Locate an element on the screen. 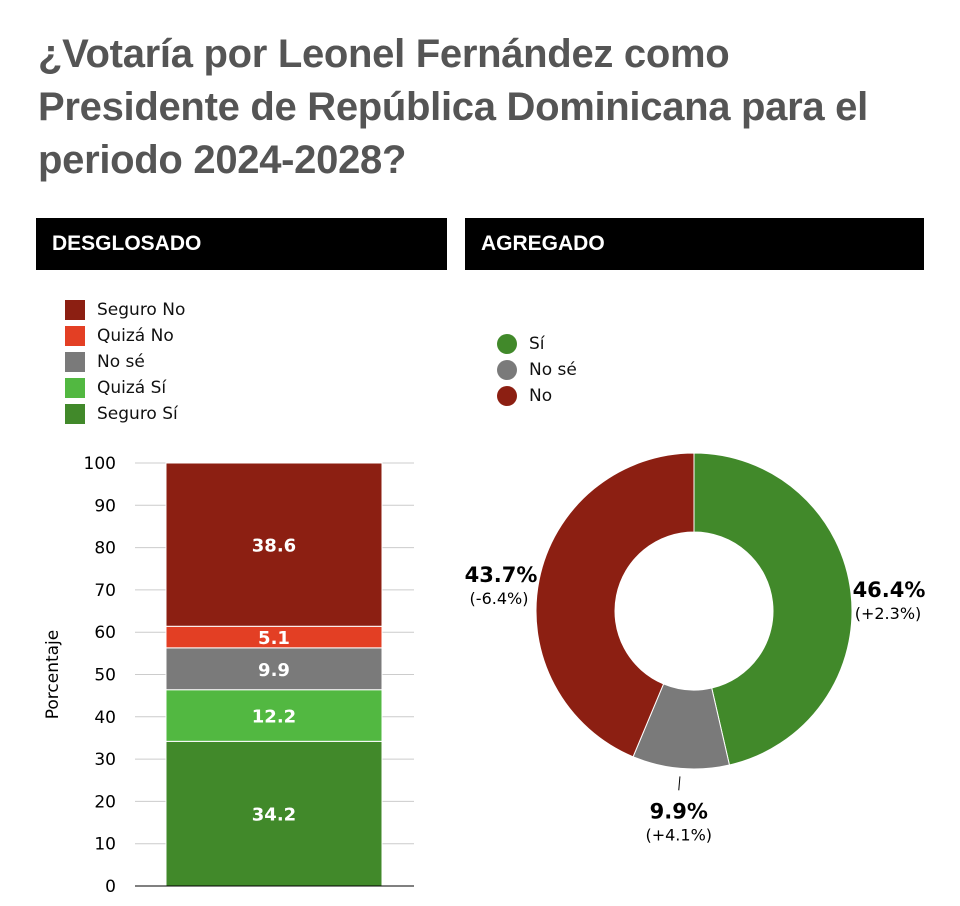 This screenshot has height=906, width=960. panel-header-desglosado: DESGLOSADO is located at coordinates (241, 244).